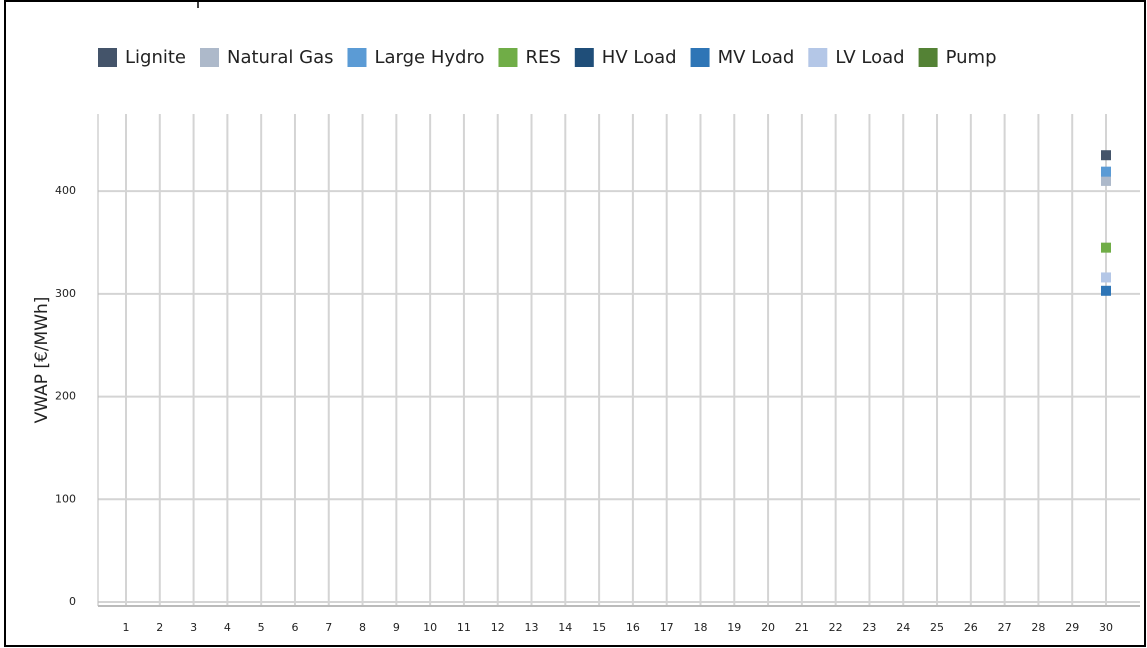 The width and height of the screenshot is (1147, 648). What do you see at coordinates (72, 601) in the screenshot?
I see `y-tick-label: 0` at bounding box center [72, 601].